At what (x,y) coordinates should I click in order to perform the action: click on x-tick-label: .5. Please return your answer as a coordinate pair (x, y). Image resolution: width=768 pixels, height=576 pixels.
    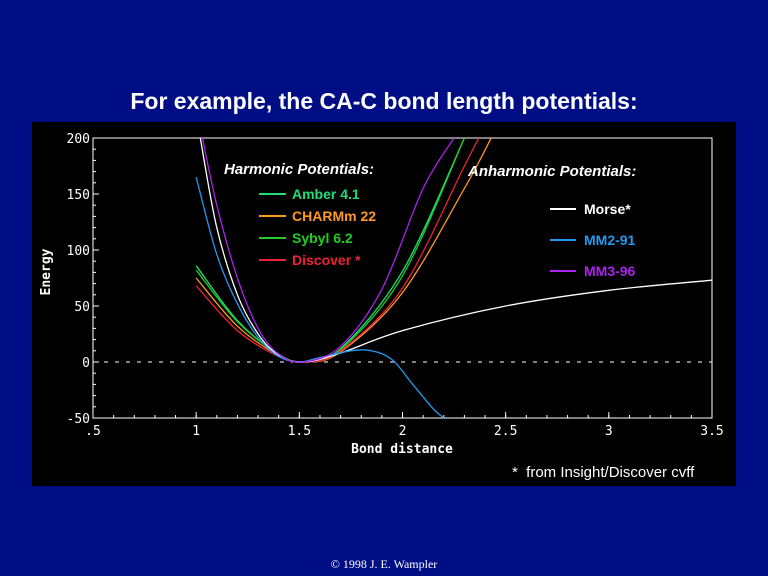
    Looking at the image, I should click on (93, 431).